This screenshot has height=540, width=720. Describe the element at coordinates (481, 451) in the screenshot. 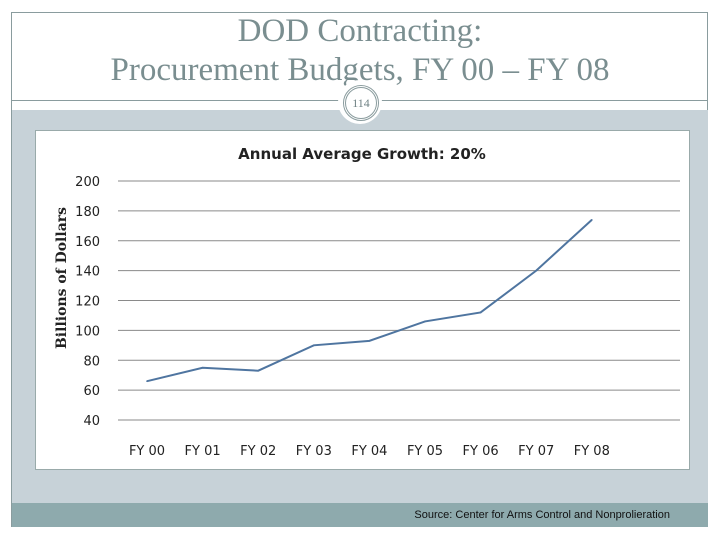

I see `x-tick-label: FY 06` at that location.